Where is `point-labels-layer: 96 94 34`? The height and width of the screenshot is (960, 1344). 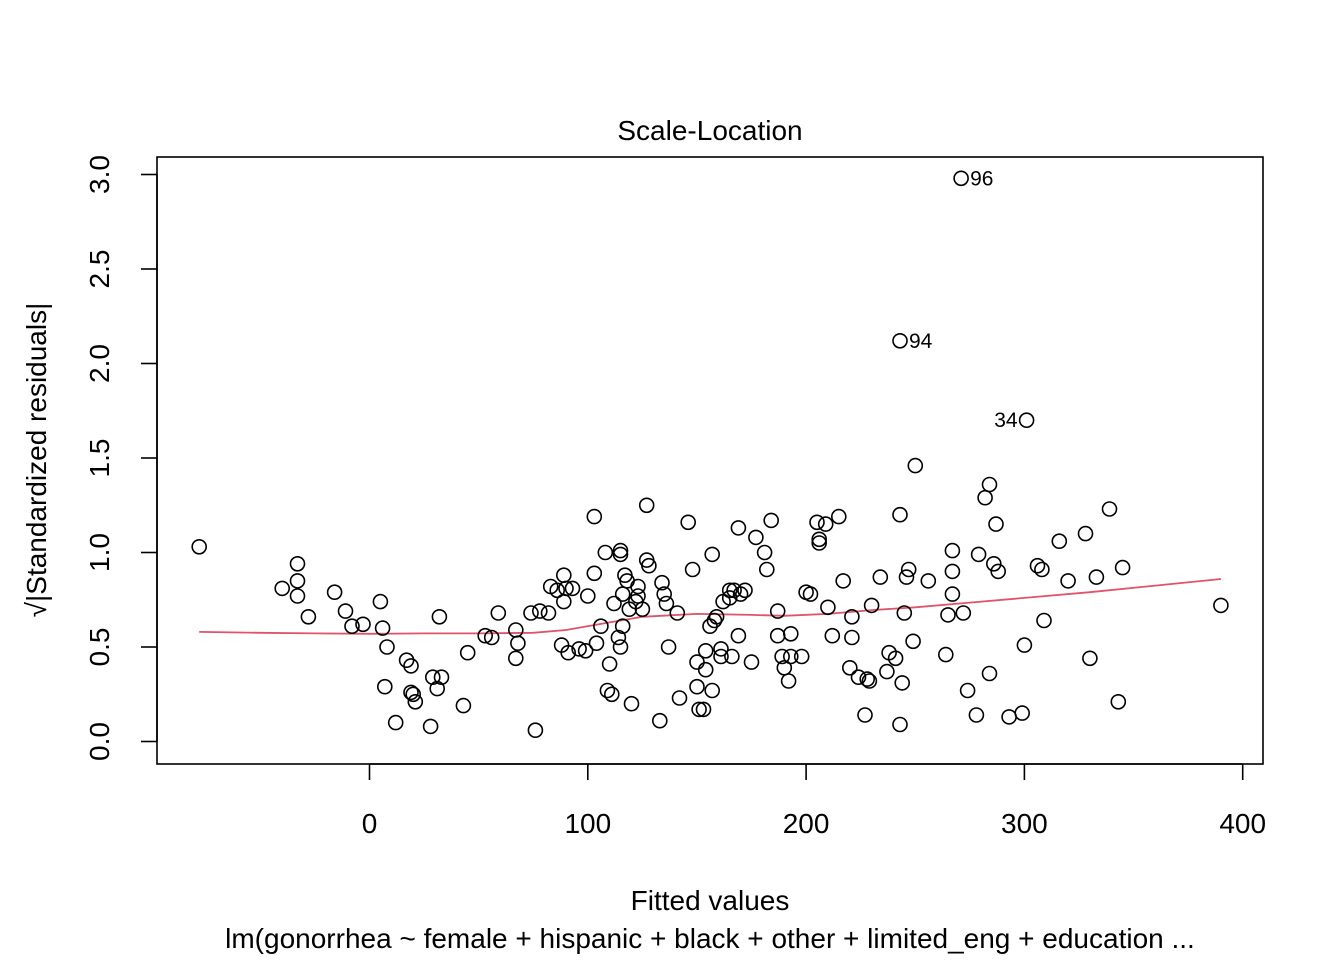
point-labels-layer: 96 94 34 is located at coordinates (963, 299).